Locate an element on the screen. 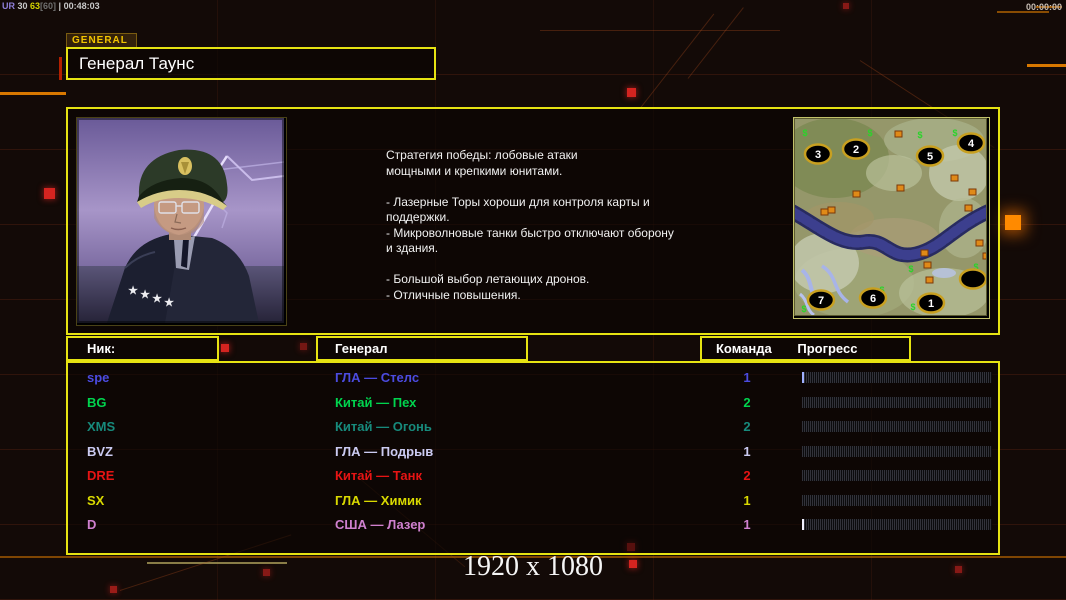 The width and height of the screenshot is (1066, 600). player-general: США — Лазер is located at coordinates (380, 524).